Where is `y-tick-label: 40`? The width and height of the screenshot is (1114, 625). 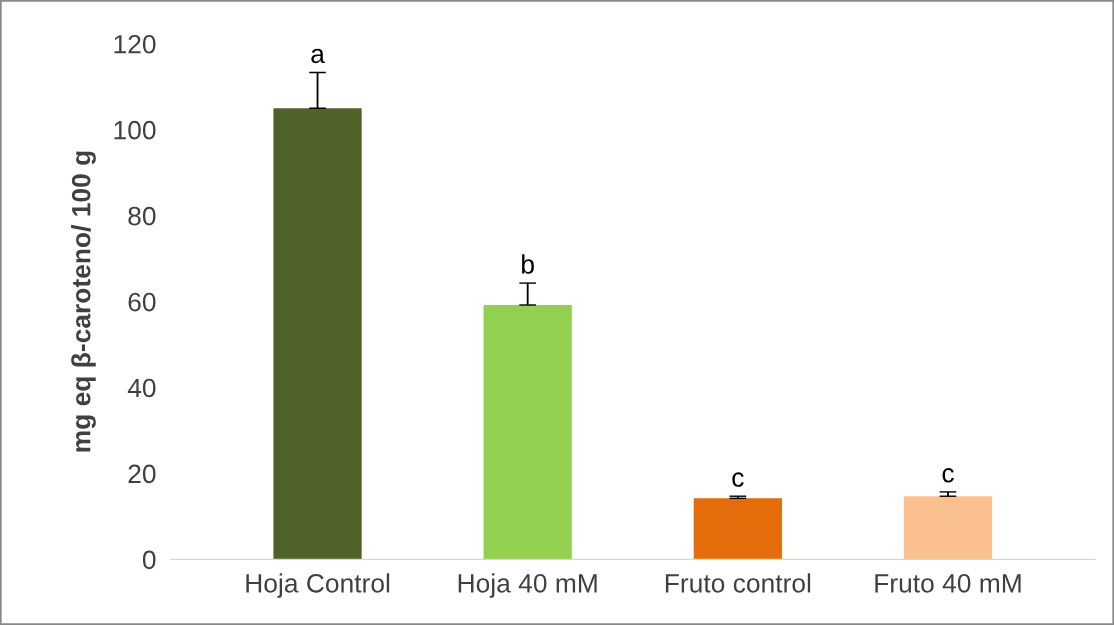
y-tick-label: 40 is located at coordinates (141, 388).